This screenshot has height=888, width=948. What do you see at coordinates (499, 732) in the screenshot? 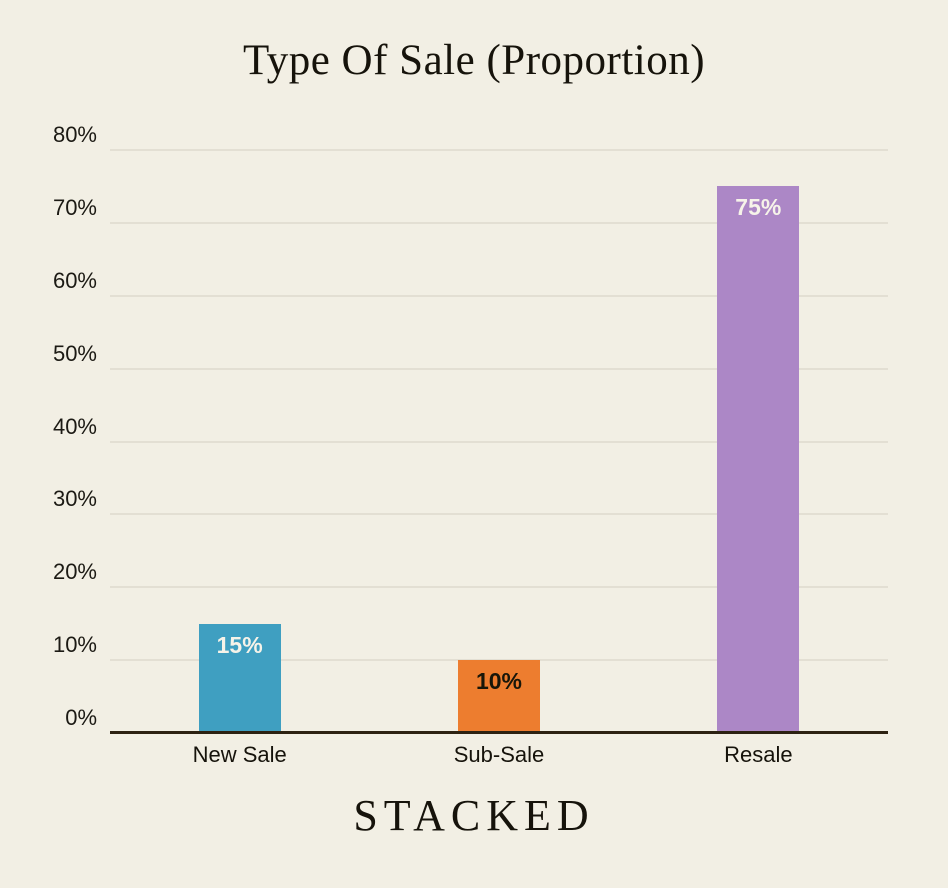
I see `x-axis-line` at bounding box center [499, 732].